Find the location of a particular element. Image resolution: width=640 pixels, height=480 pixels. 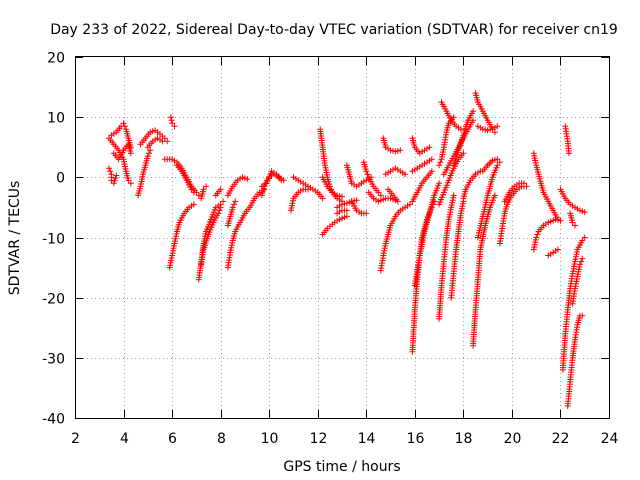

y-tick-label: 10 is located at coordinates (56, 119).